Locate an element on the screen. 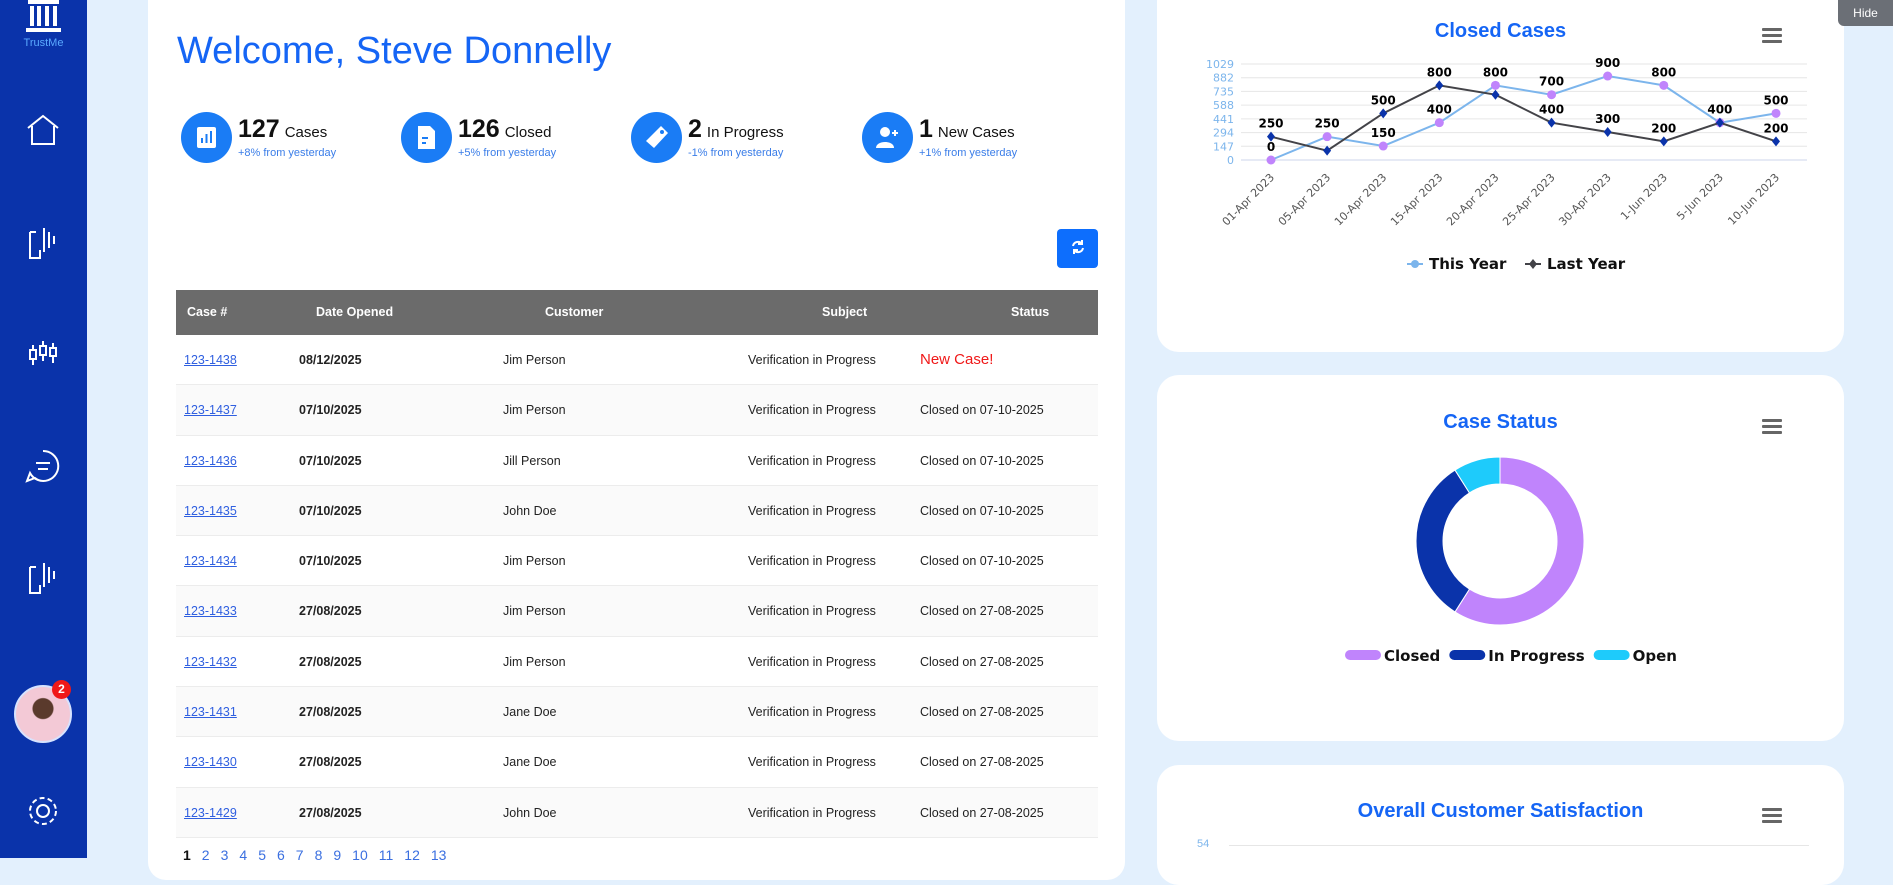 This screenshot has width=1893, height=885. customer: Jill Person is located at coordinates (532, 460).